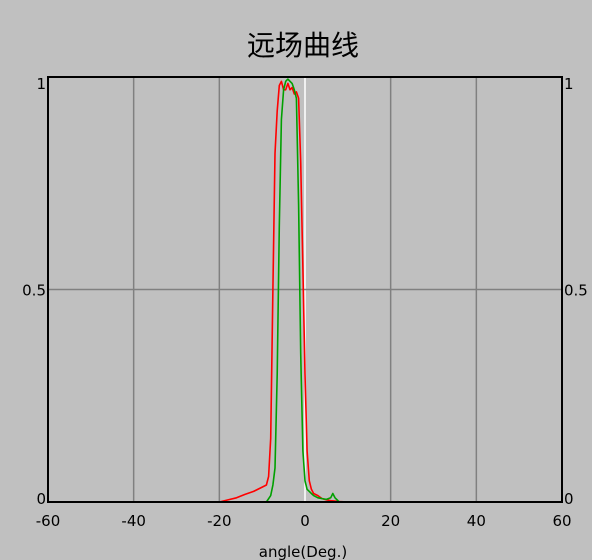 The height and width of the screenshot is (560, 592). I want to click on x-tick-label: 20, so click(390, 521).